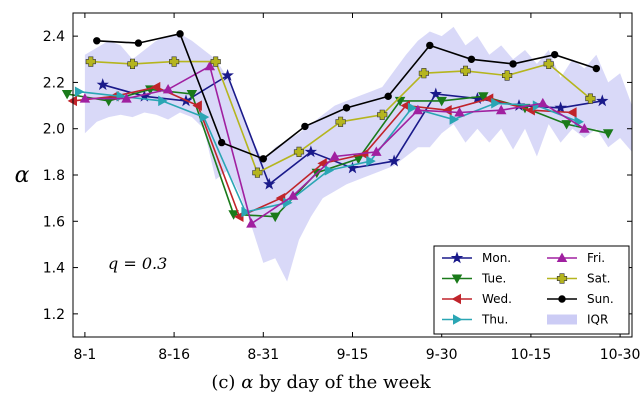  I want to click on legend-entry-thu: Thu., so click(475, 320).